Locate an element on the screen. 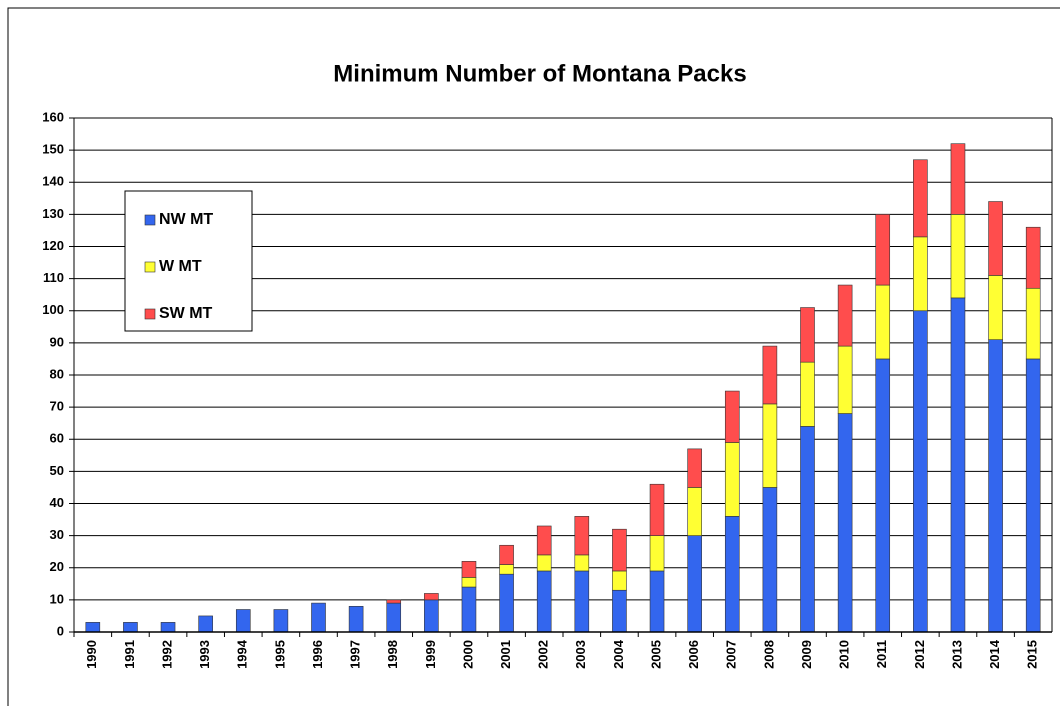 The height and width of the screenshot is (706, 1060). x-tick-label: 1999 is located at coordinates (430, 654).